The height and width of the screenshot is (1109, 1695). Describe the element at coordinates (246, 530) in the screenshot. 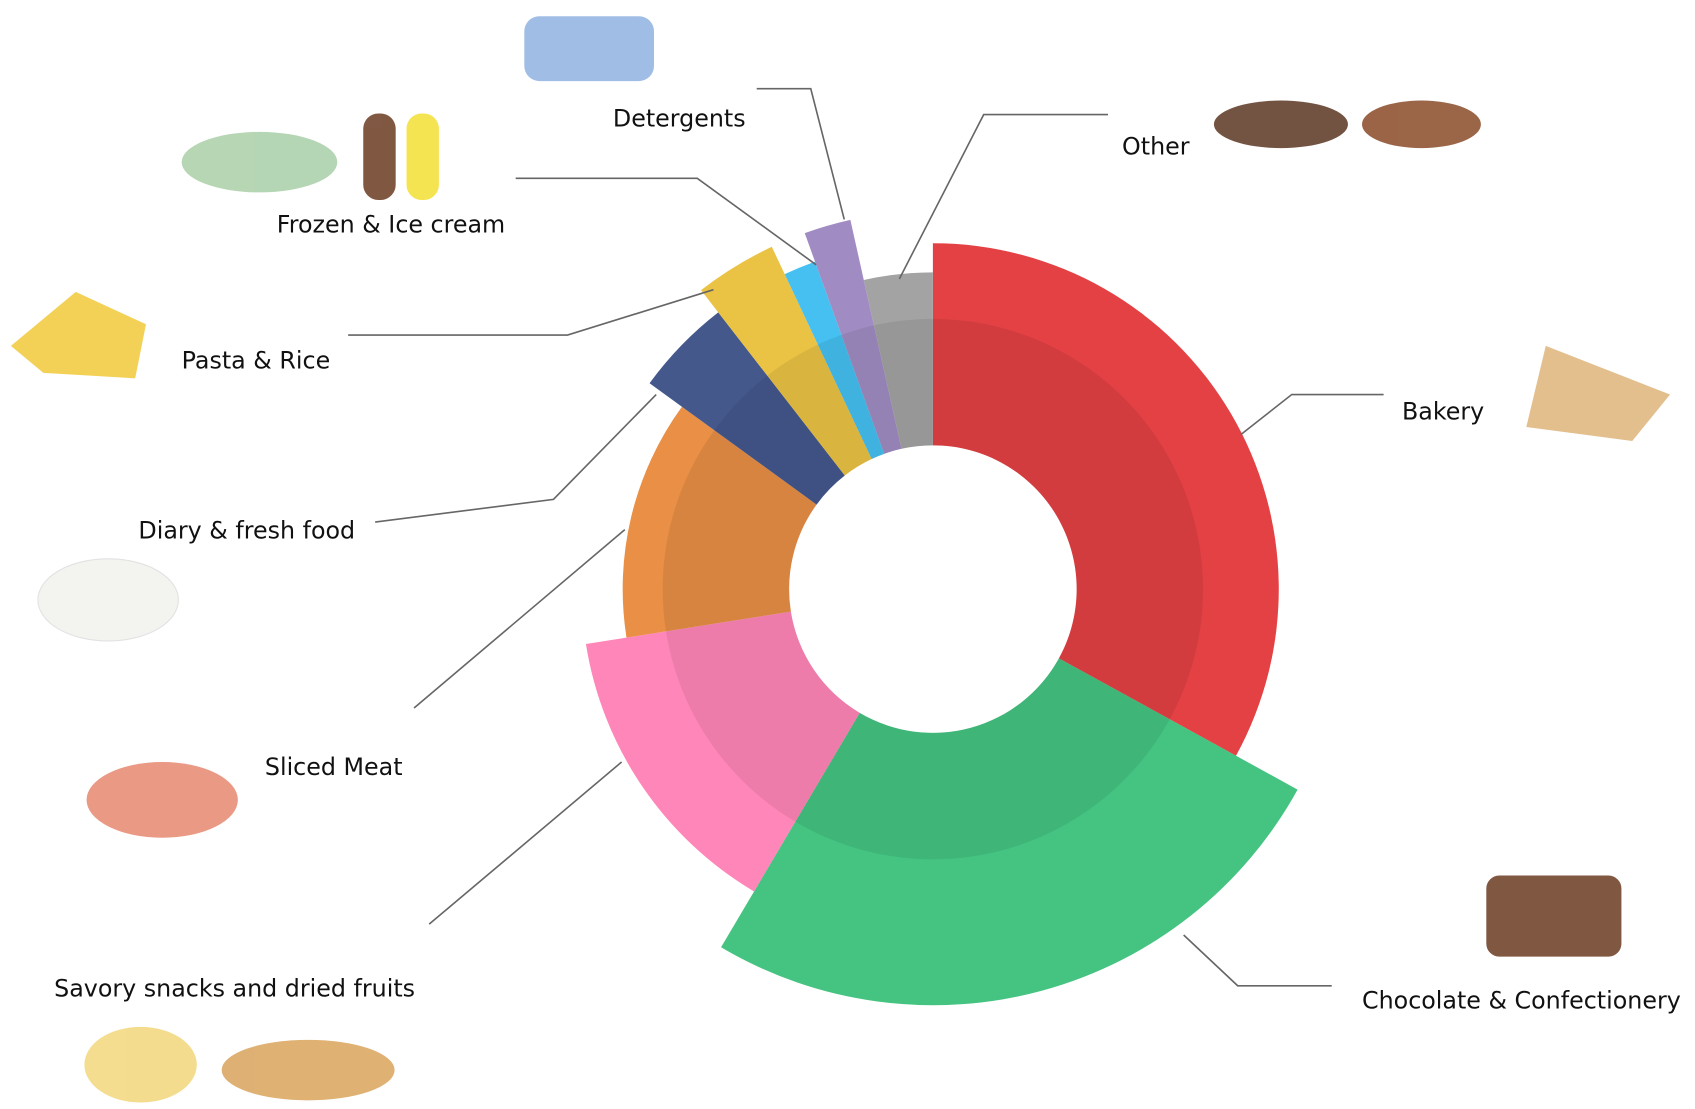

I see `category-label: Diary & fresh food` at that location.